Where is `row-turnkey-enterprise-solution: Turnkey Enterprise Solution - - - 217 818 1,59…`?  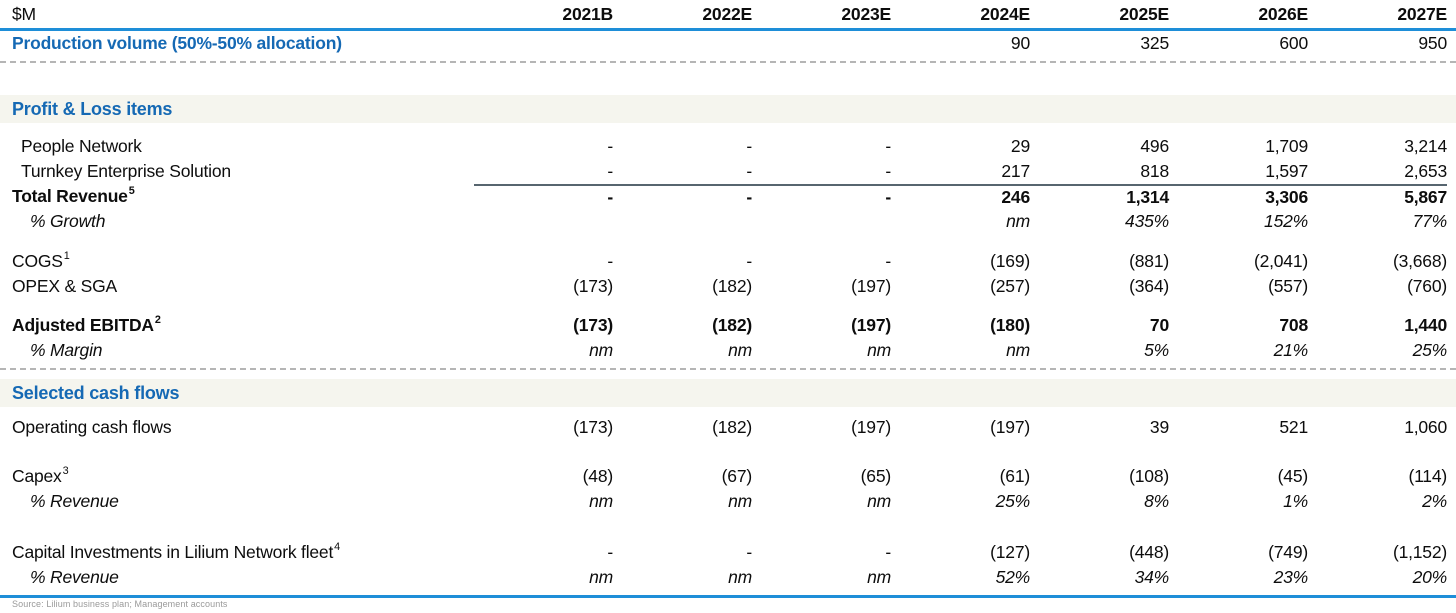 row-turnkey-enterprise-solution: Turnkey Enterprise Solution - - - 217 818 1,59… is located at coordinates (728, 171).